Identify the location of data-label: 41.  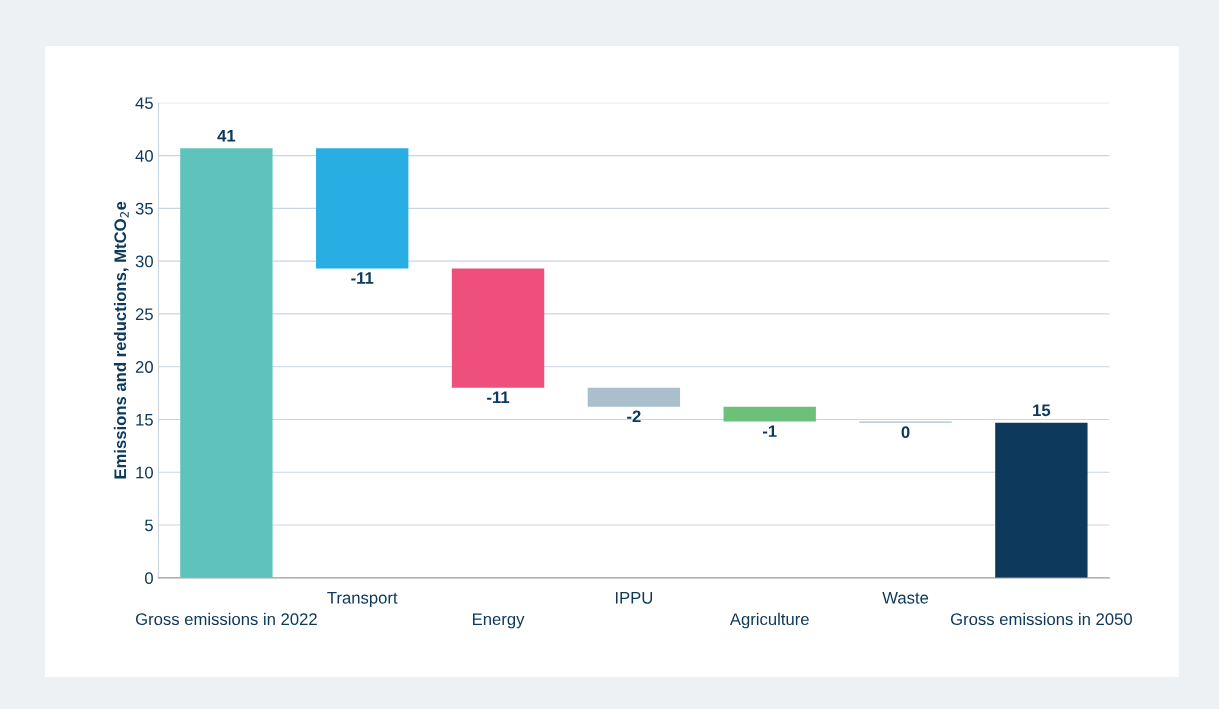
(226, 136).